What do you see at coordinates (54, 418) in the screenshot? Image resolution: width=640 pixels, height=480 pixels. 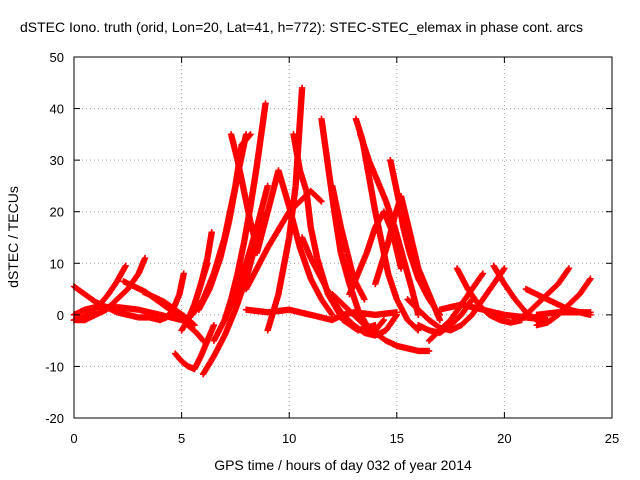 I see `y-tick-label: -20` at bounding box center [54, 418].